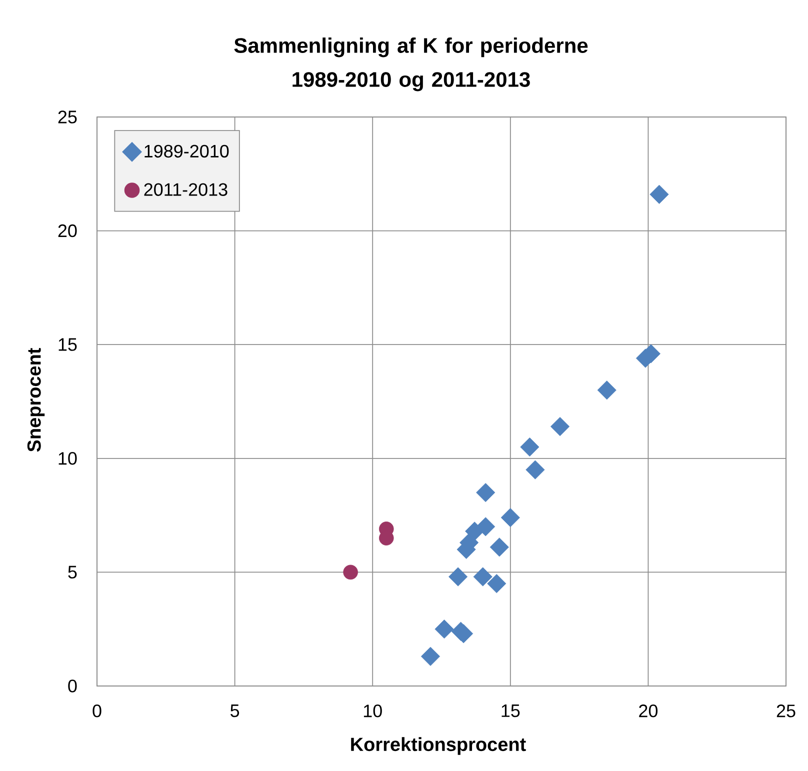 The image size is (808, 771). What do you see at coordinates (67, 231) in the screenshot?
I see `y-tick-label: 20` at bounding box center [67, 231].